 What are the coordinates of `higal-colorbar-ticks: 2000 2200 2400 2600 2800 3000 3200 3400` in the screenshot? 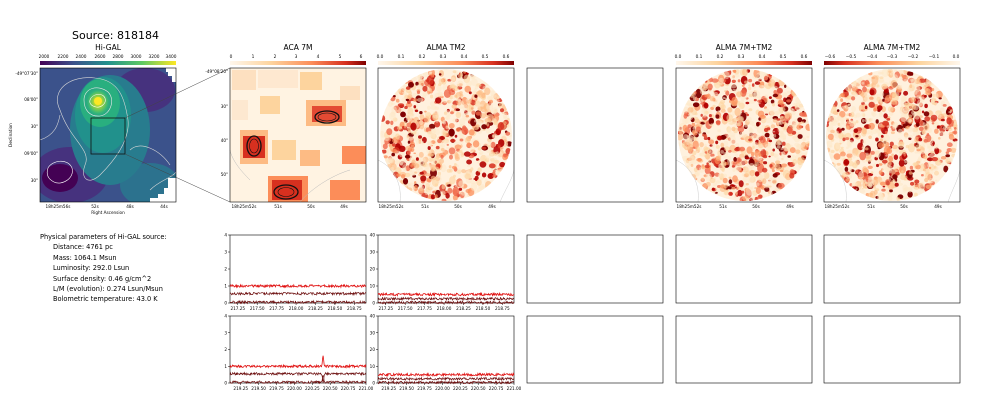 It's located at (108, 57).